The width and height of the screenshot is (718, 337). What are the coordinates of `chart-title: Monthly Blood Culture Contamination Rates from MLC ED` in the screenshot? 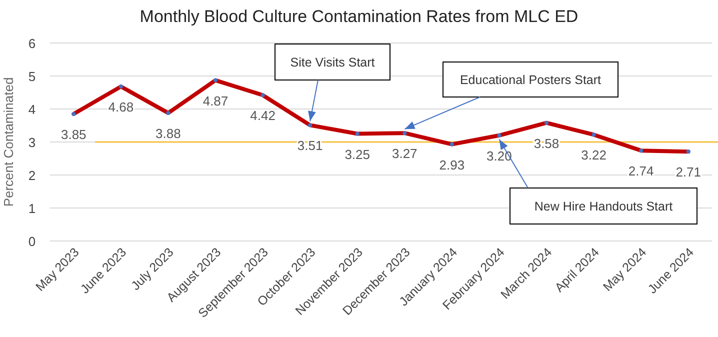 It's located at (359, 16).